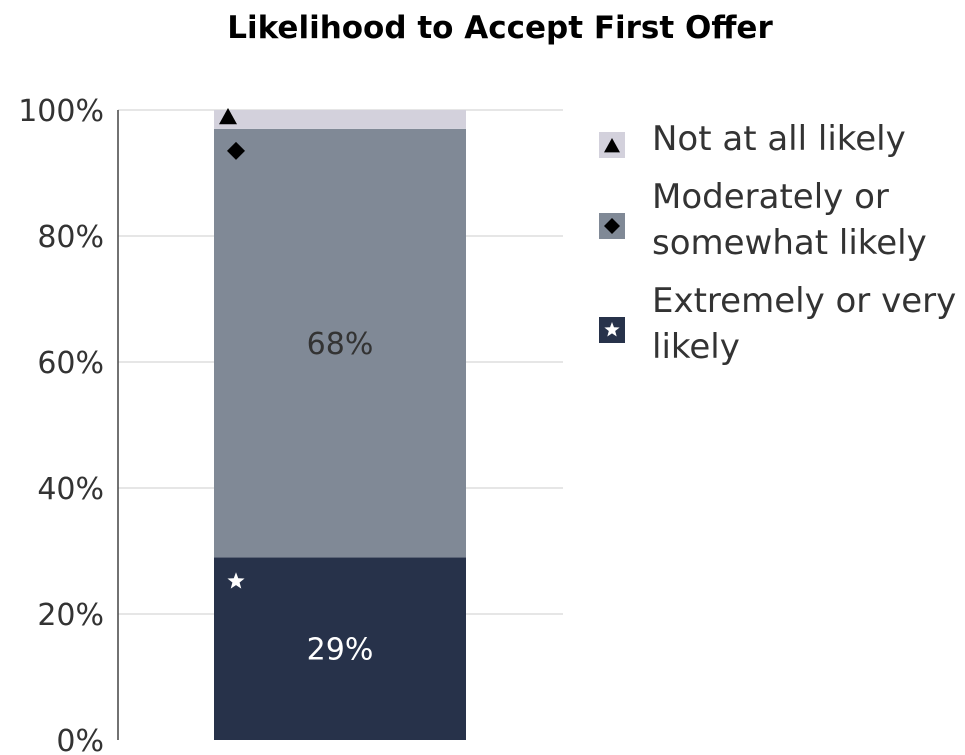 The height and width of the screenshot is (755, 965). Describe the element at coordinates (779, 139) in the screenshot. I see `legend-label: Not at all likely` at that location.